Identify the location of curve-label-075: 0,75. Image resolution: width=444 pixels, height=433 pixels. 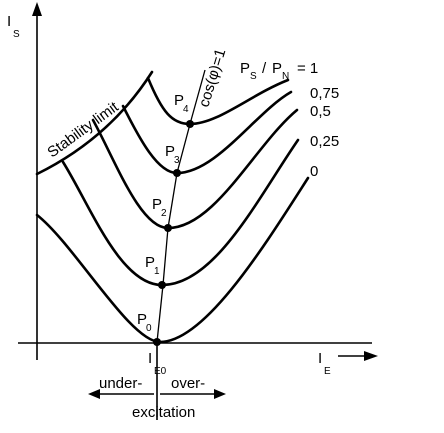
(324, 93).